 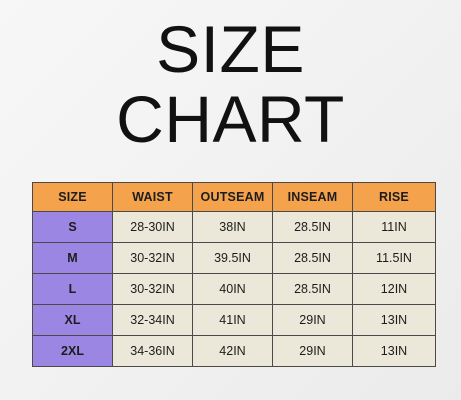 What do you see at coordinates (152, 227) in the screenshot?
I see `waist-cell: 28-30IN` at bounding box center [152, 227].